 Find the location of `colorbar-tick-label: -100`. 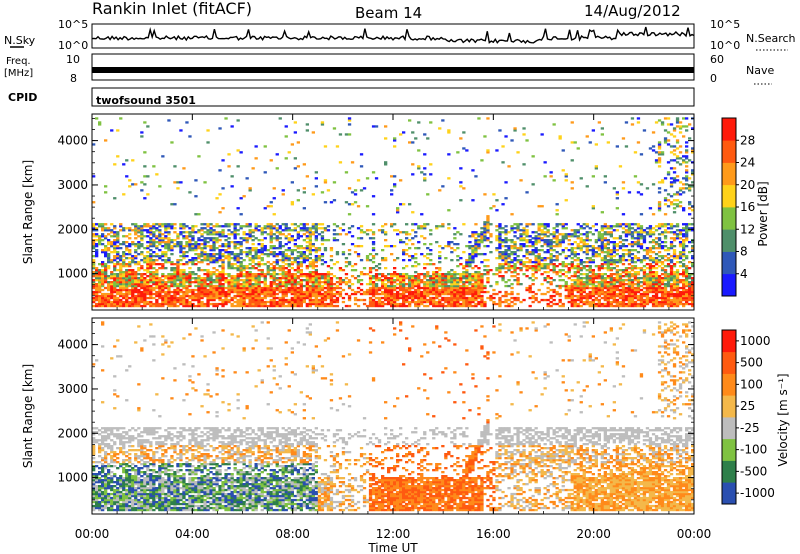

colorbar-tick-label: -100 is located at coordinates (753, 450).